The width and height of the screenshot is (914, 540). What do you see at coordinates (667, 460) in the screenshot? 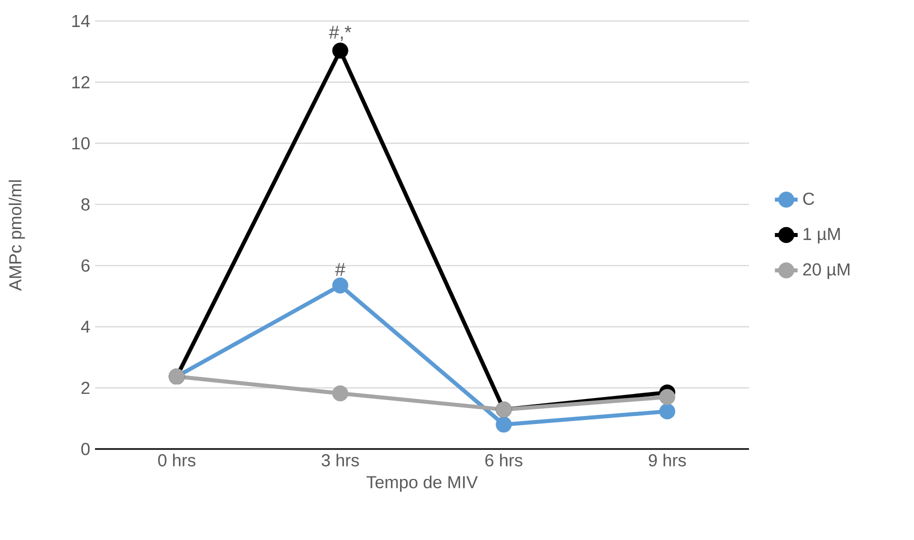
I see `x-tick-label: 9 hrs` at bounding box center [667, 460].